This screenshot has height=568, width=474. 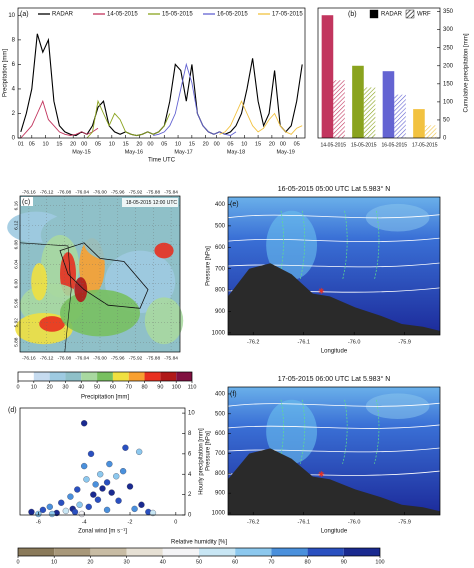 I want to click on y-axis-title: Precipitation [mm], so click(x=6, y=73).